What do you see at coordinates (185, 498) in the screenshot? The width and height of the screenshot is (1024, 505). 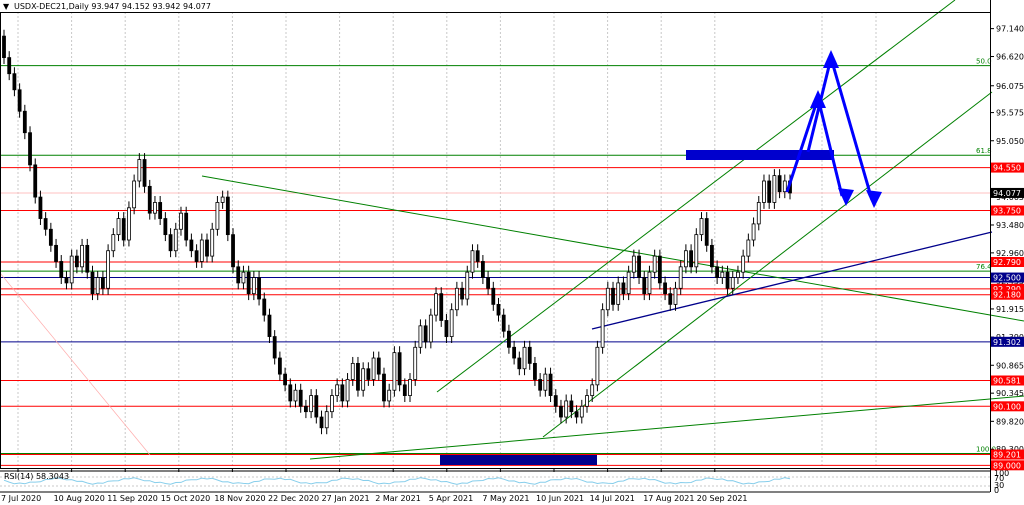 I see `x-tick-label: 15 Oct 2020` at bounding box center [185, 498].